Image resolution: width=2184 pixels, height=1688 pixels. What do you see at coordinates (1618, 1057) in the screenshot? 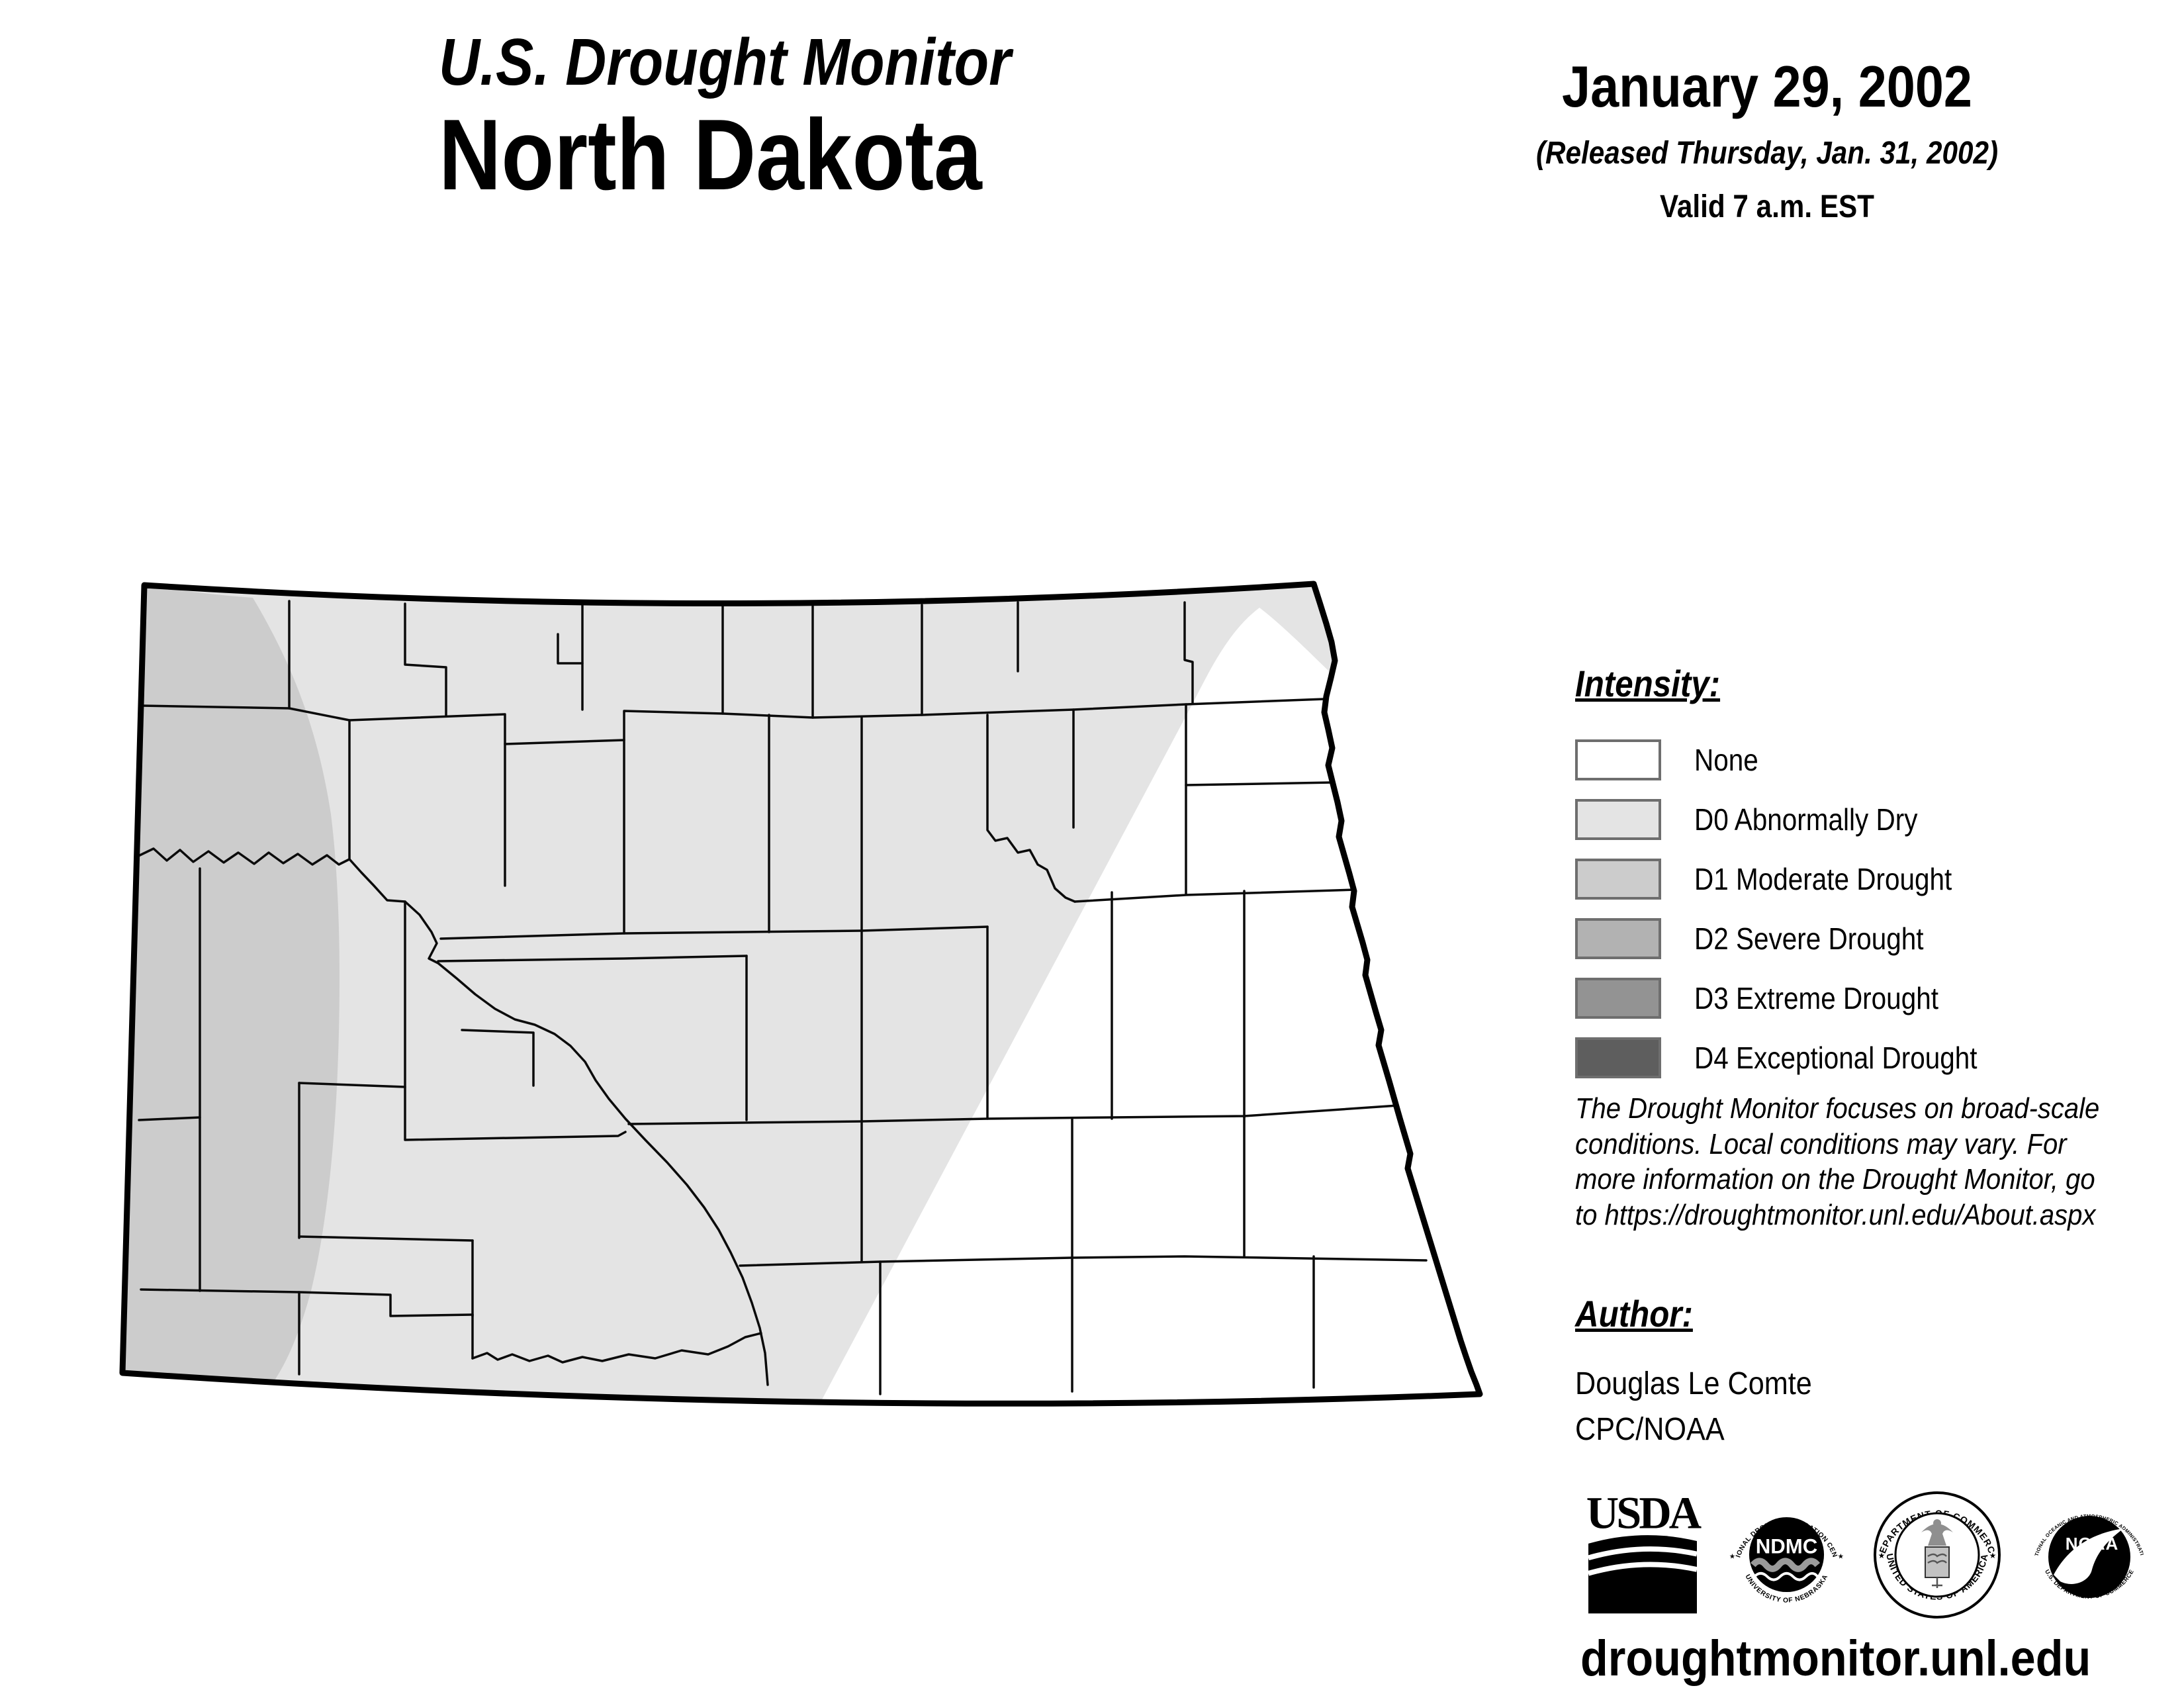
I see `legend-swatch-d4` at bounding box center [1618, 1057].